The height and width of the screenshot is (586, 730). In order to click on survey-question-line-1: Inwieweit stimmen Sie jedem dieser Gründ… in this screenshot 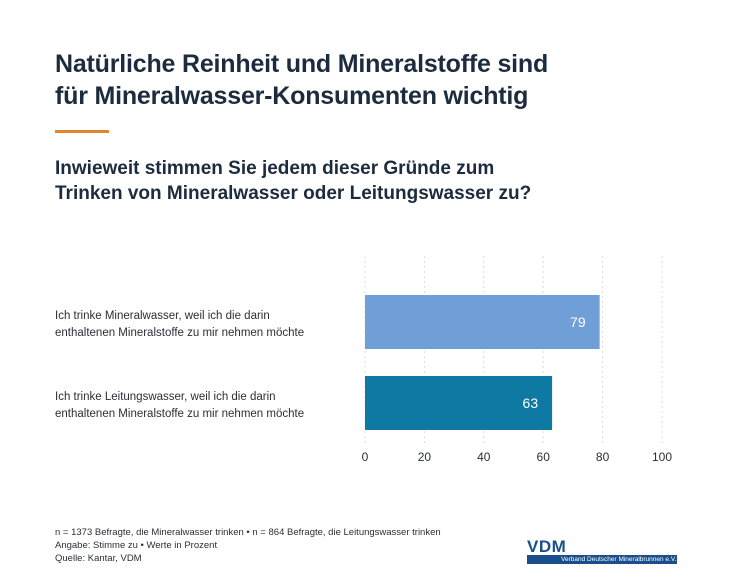, I will do `click(275, 168)`.